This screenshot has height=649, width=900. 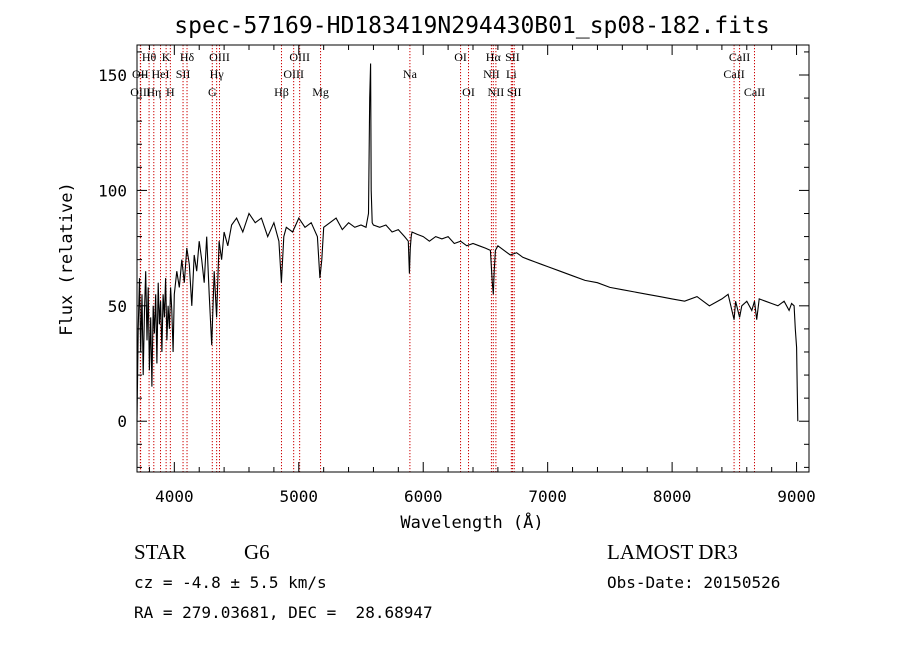 What do you see at coordinates (67, 259) in the screenshot?
I see `y-axis-label: Flux (relative)` at bounding box center [67, 259].